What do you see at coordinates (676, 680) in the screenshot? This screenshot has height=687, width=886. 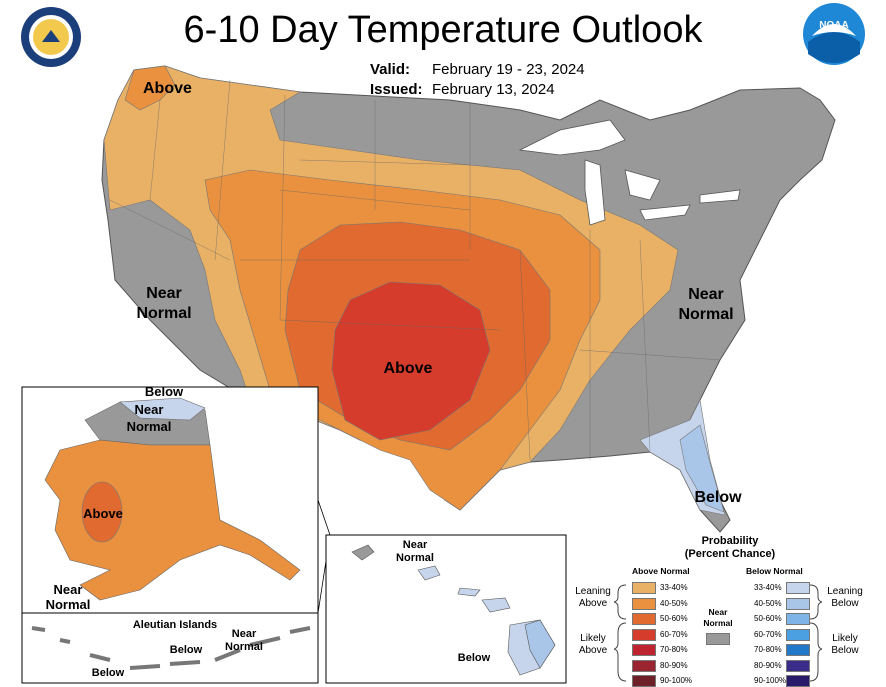 I see `legend-above-bin-label: 90-100%` at bounding box center [676, 680].